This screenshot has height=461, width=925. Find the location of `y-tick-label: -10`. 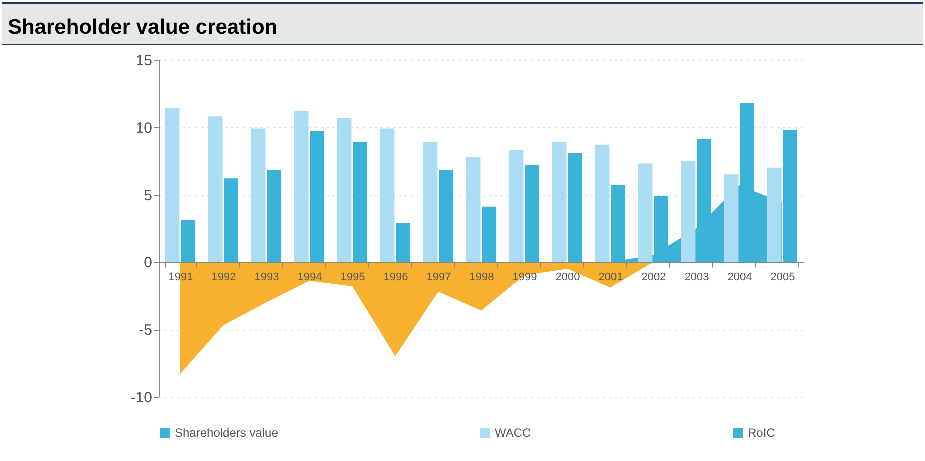

y-tick-label: -10 is located at coordinates (141, 398).